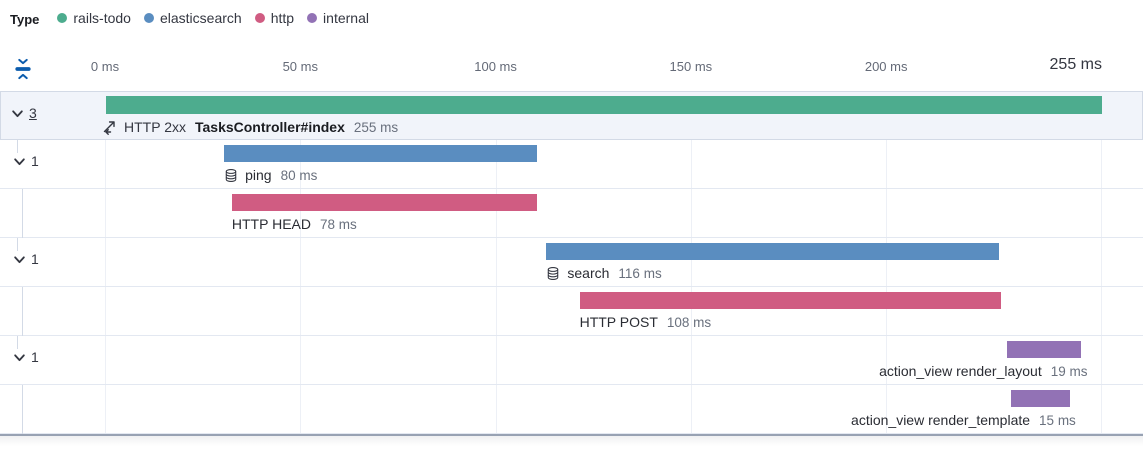 The image size is (1143, 449). What do you see at coordinates (282, 18) in the screenshot?
I see `legend-item-label: http` at bounding box center [282, 18].